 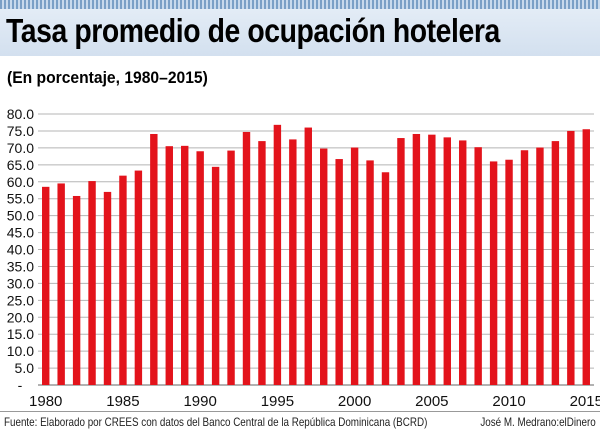 What do you see at coordinates (46, 285) in the screenshot?
I see `bar-1980` at bounding box center [46, 285].